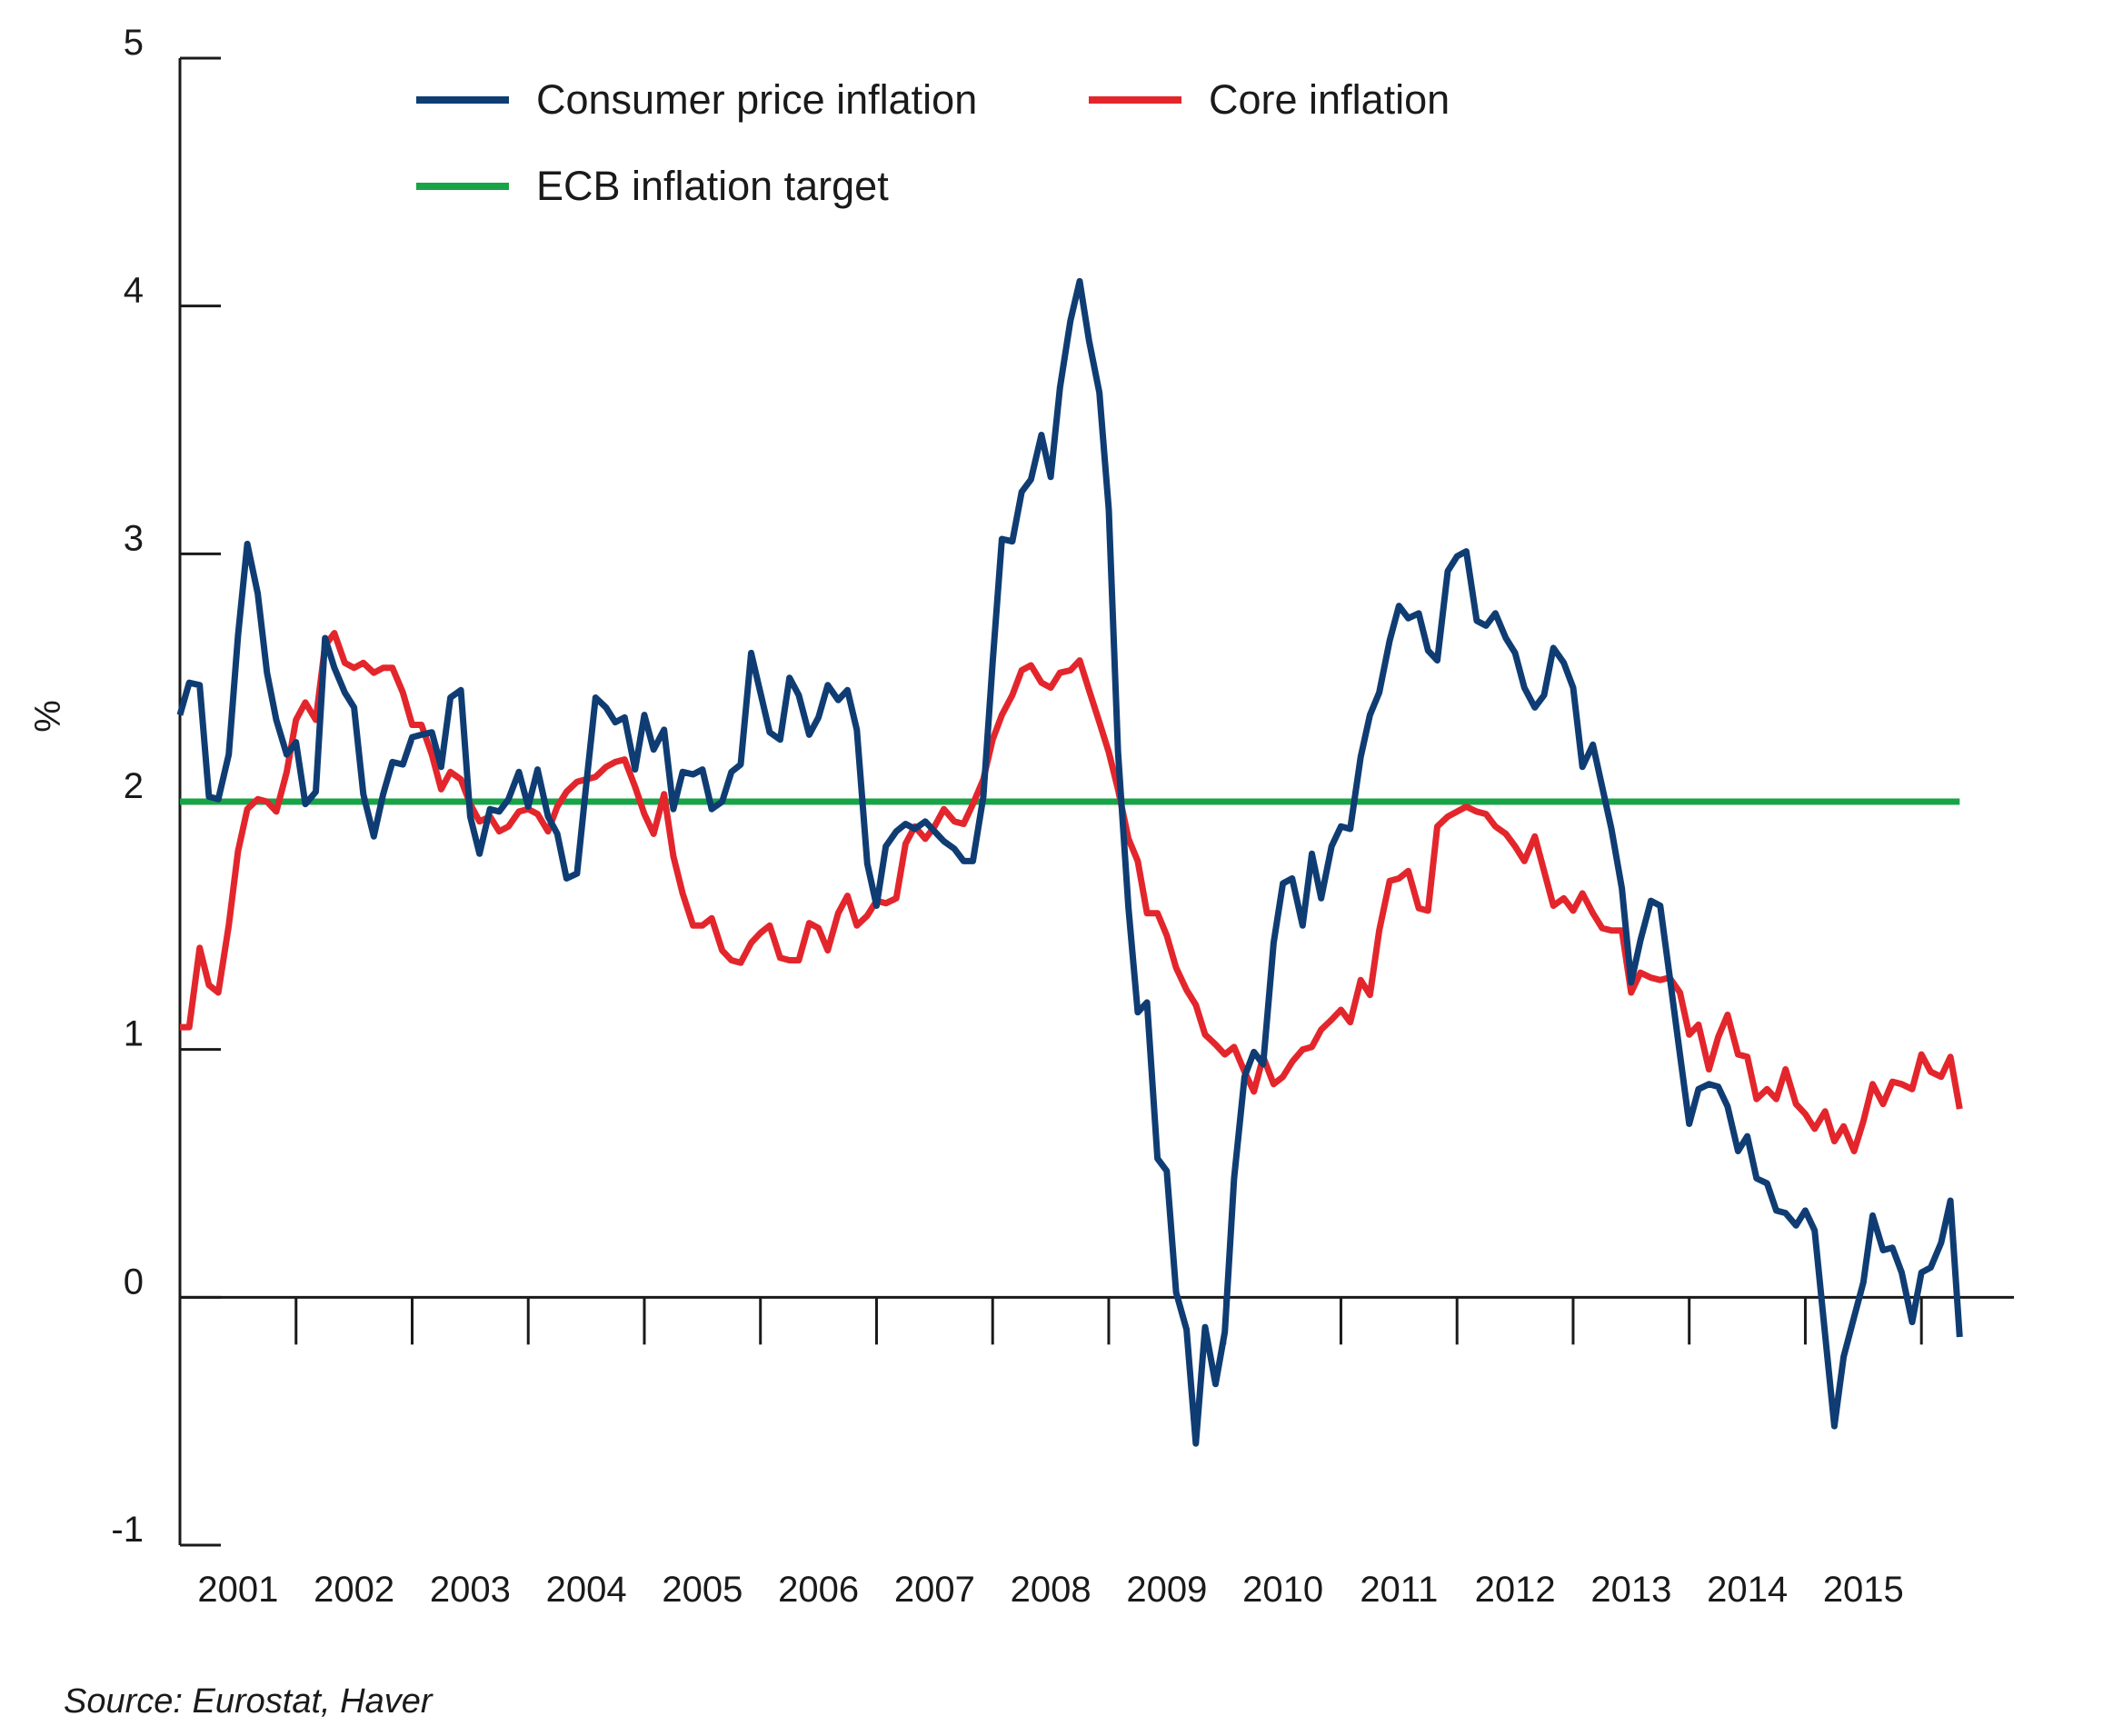 This screenshot has height=1736, width=2123. I want to click on x-tick-label: 2014, so click(1747, 1590).